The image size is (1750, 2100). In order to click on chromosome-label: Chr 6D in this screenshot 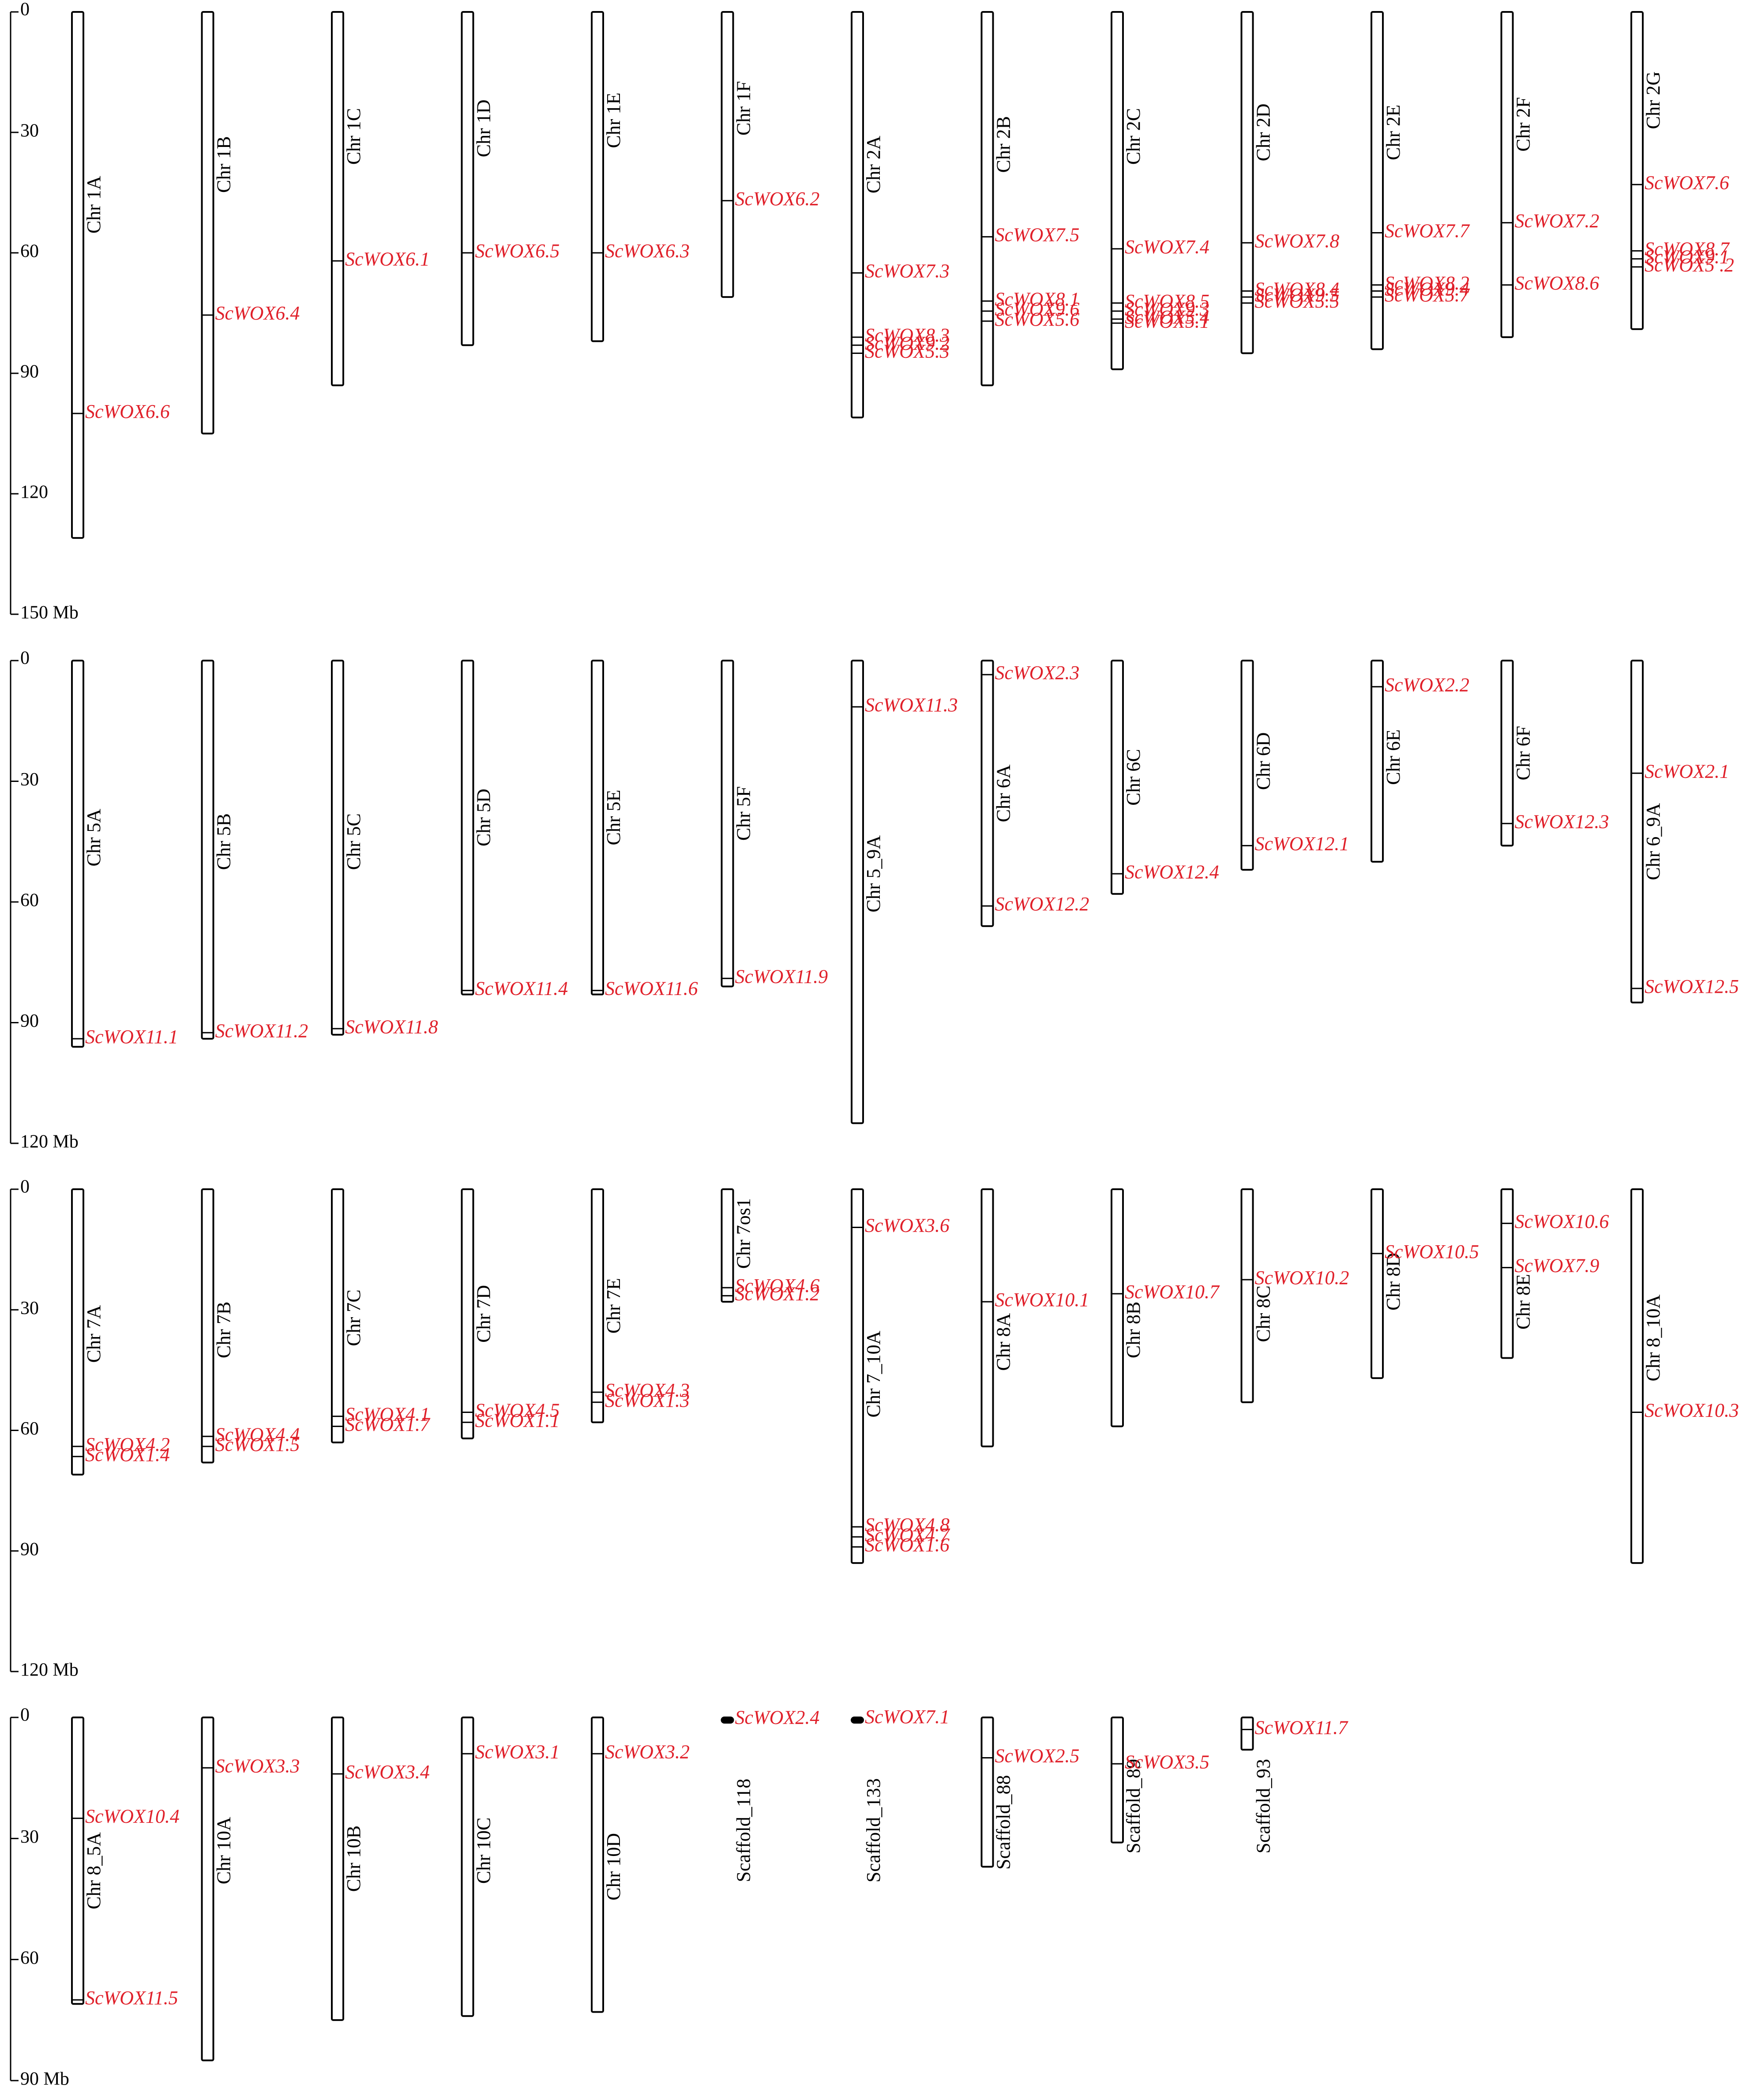, I will do `click(1263, 761)`.